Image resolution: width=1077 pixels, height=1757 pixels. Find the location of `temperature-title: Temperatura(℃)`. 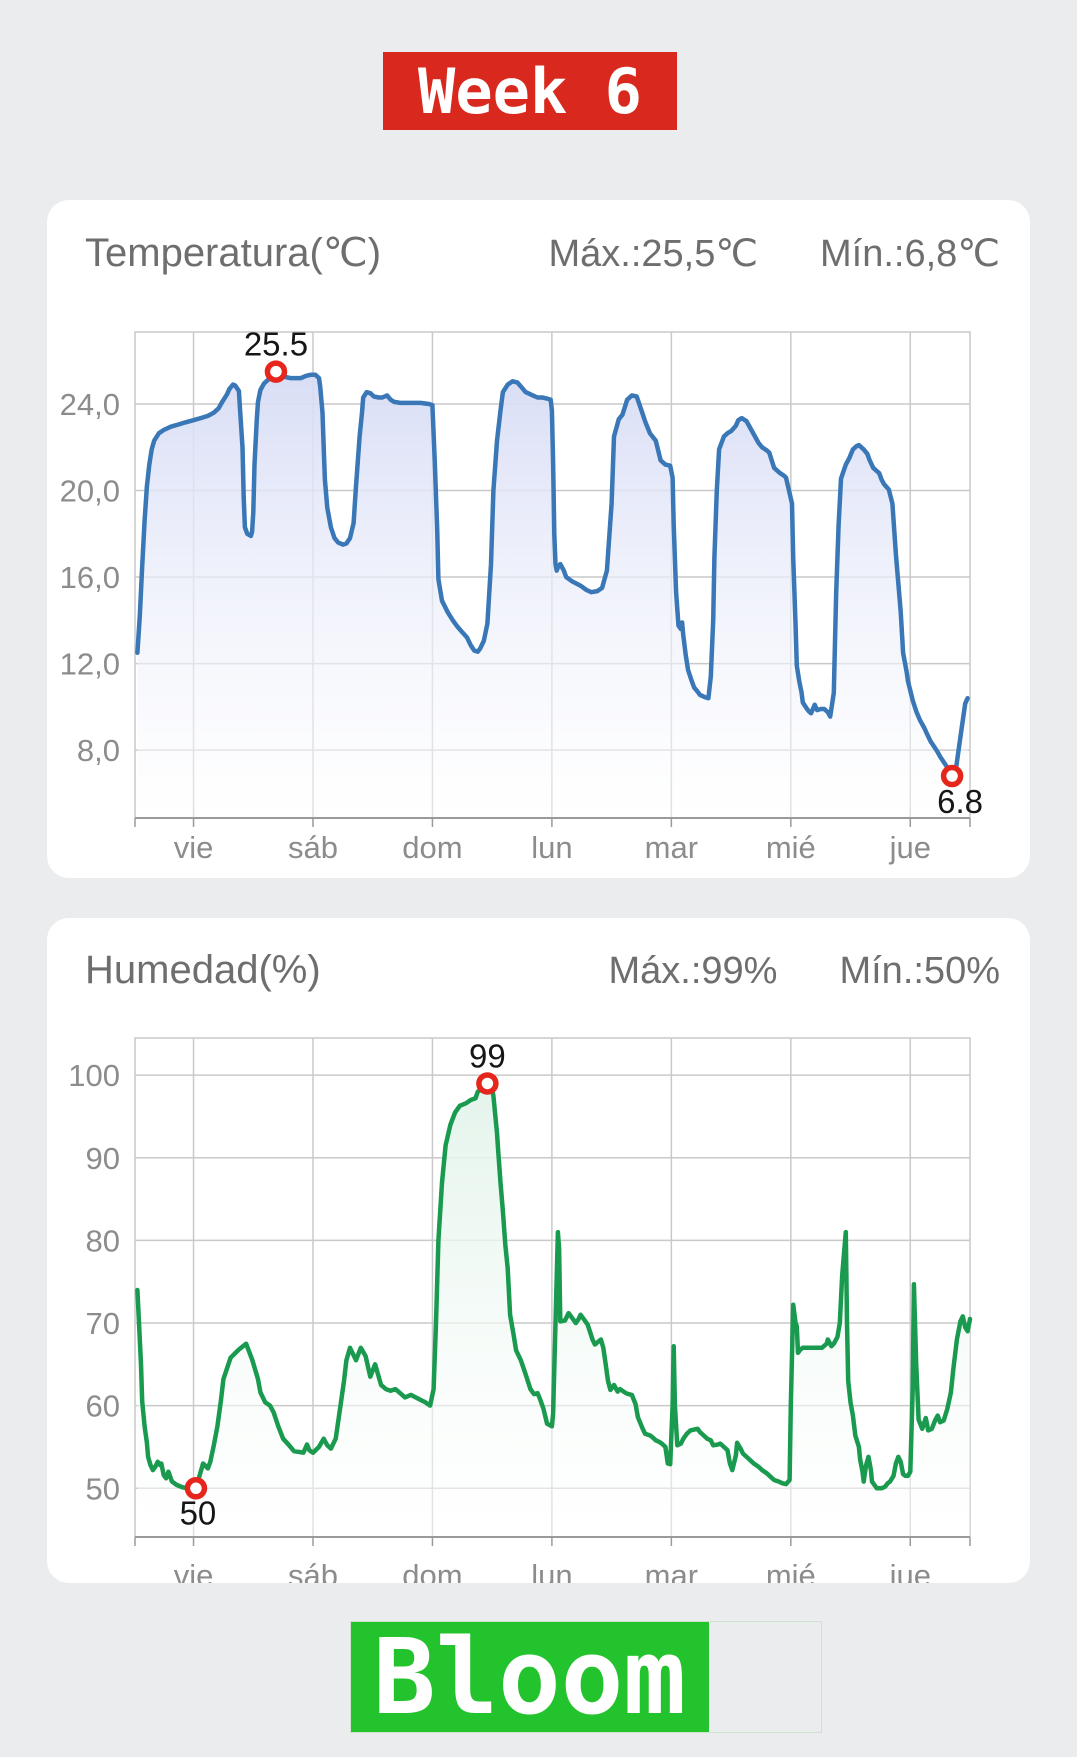

temperature-title: Temperatura(℃) is located at coordinates (233, 253).